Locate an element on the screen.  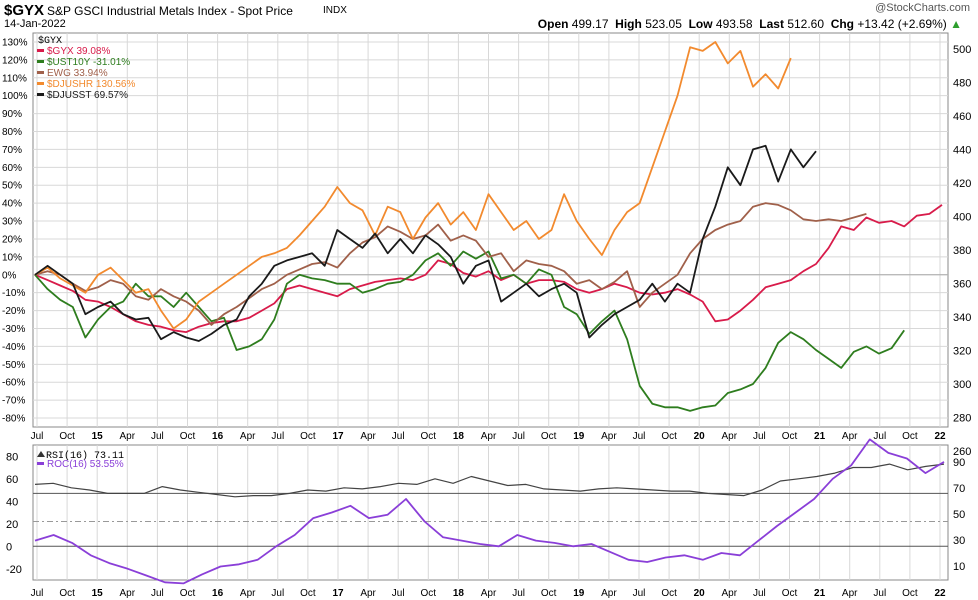
y-tick-label-left: -40% is located at coordinates (13, 347).